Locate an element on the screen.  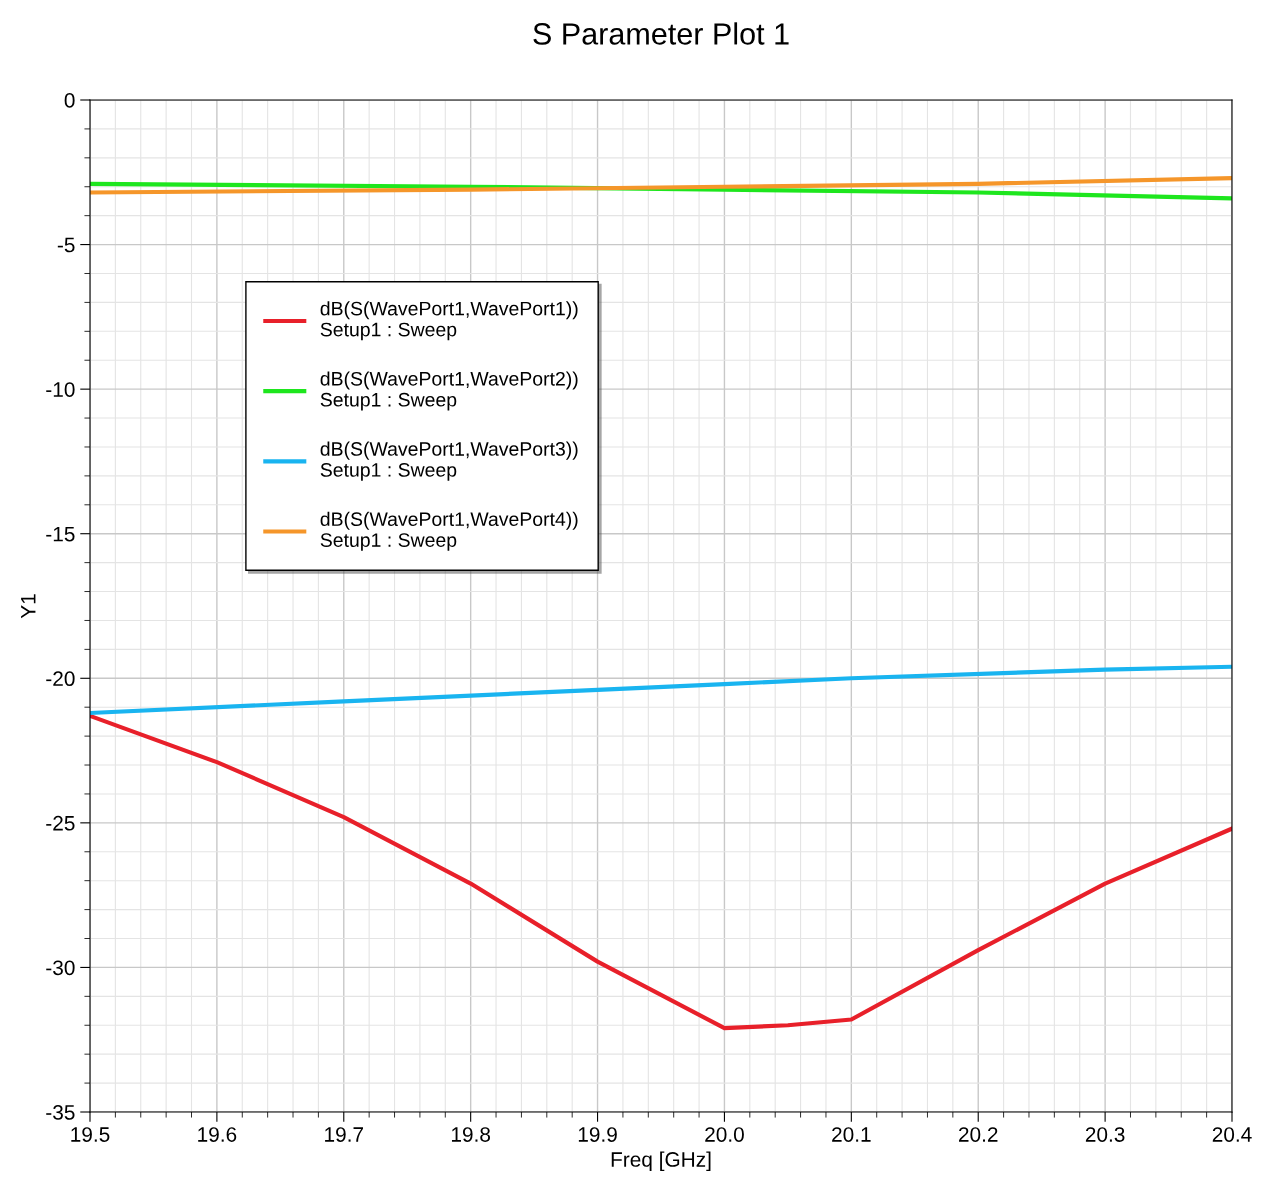
x-tick-label: 19.5 is located at coordinates (90, 1134).